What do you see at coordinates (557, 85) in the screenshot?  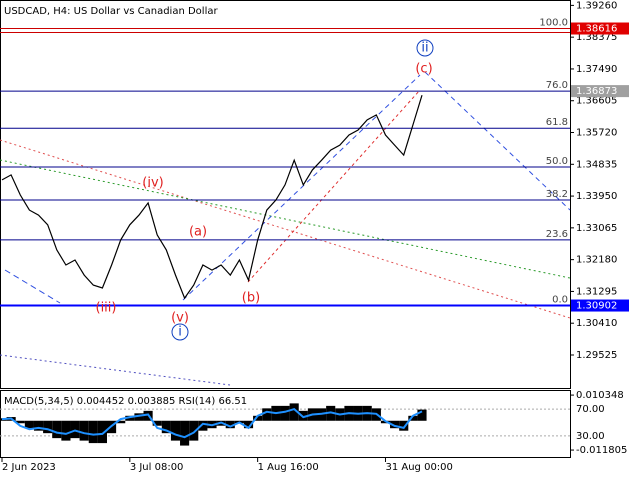 I see `fib-label: 76.0` at bounding box center [557, 85].